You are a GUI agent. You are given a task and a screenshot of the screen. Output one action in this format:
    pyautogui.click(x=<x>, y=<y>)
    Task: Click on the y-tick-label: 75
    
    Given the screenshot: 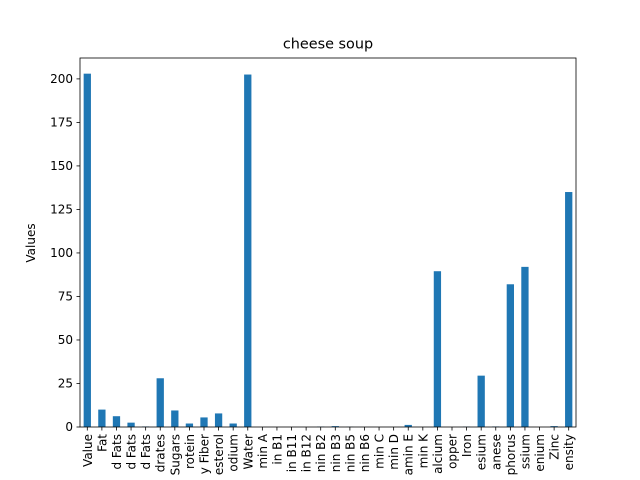 What is the action you would take?
    pyautogui.click(x=65, y=296)
    